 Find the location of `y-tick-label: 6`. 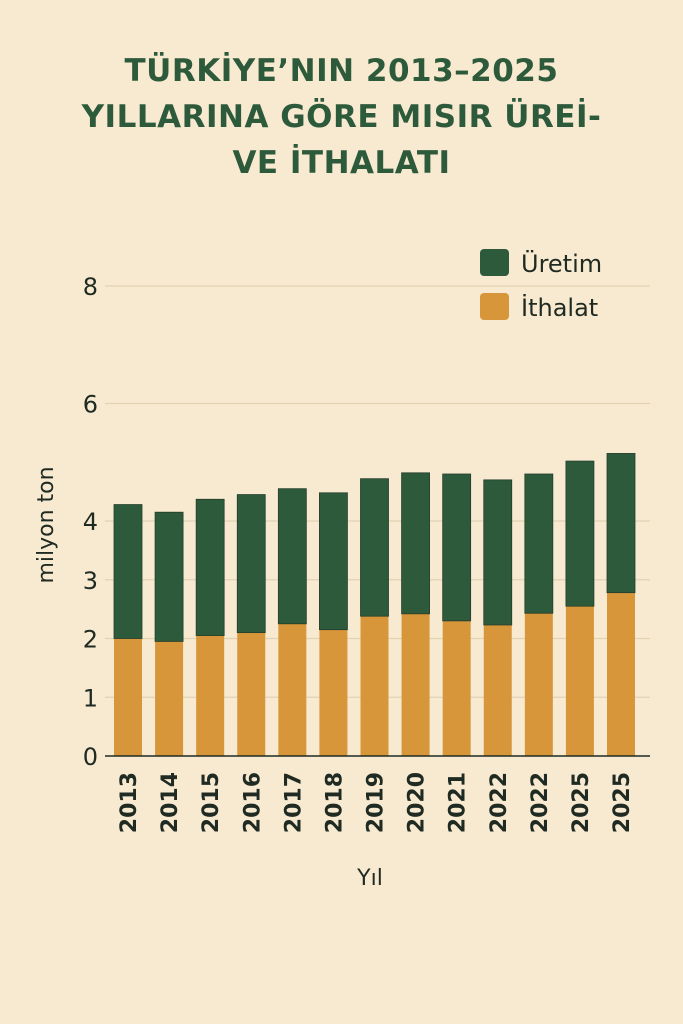

y-tick-label: 6 is located at coordinates (90, 405).